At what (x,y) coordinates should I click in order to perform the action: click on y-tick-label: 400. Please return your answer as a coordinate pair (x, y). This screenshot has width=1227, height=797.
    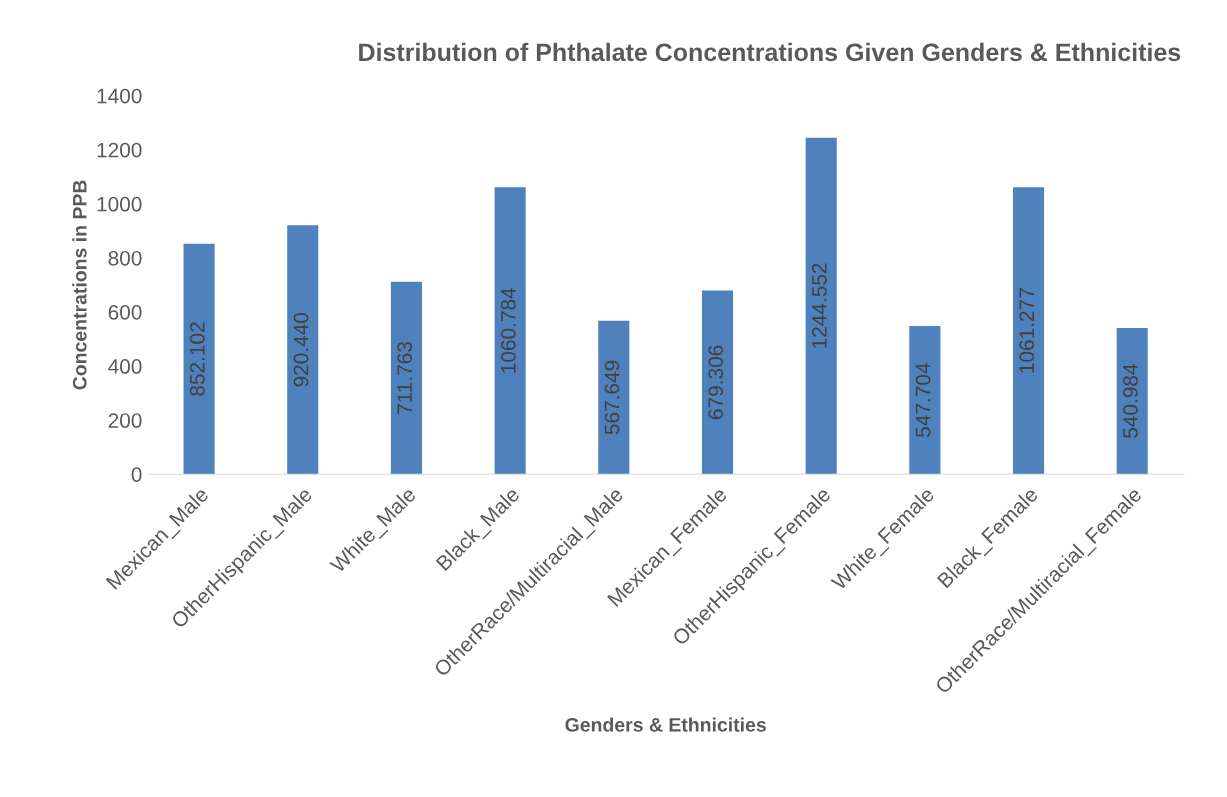
    Looking at the image, I should click on (125, 366).